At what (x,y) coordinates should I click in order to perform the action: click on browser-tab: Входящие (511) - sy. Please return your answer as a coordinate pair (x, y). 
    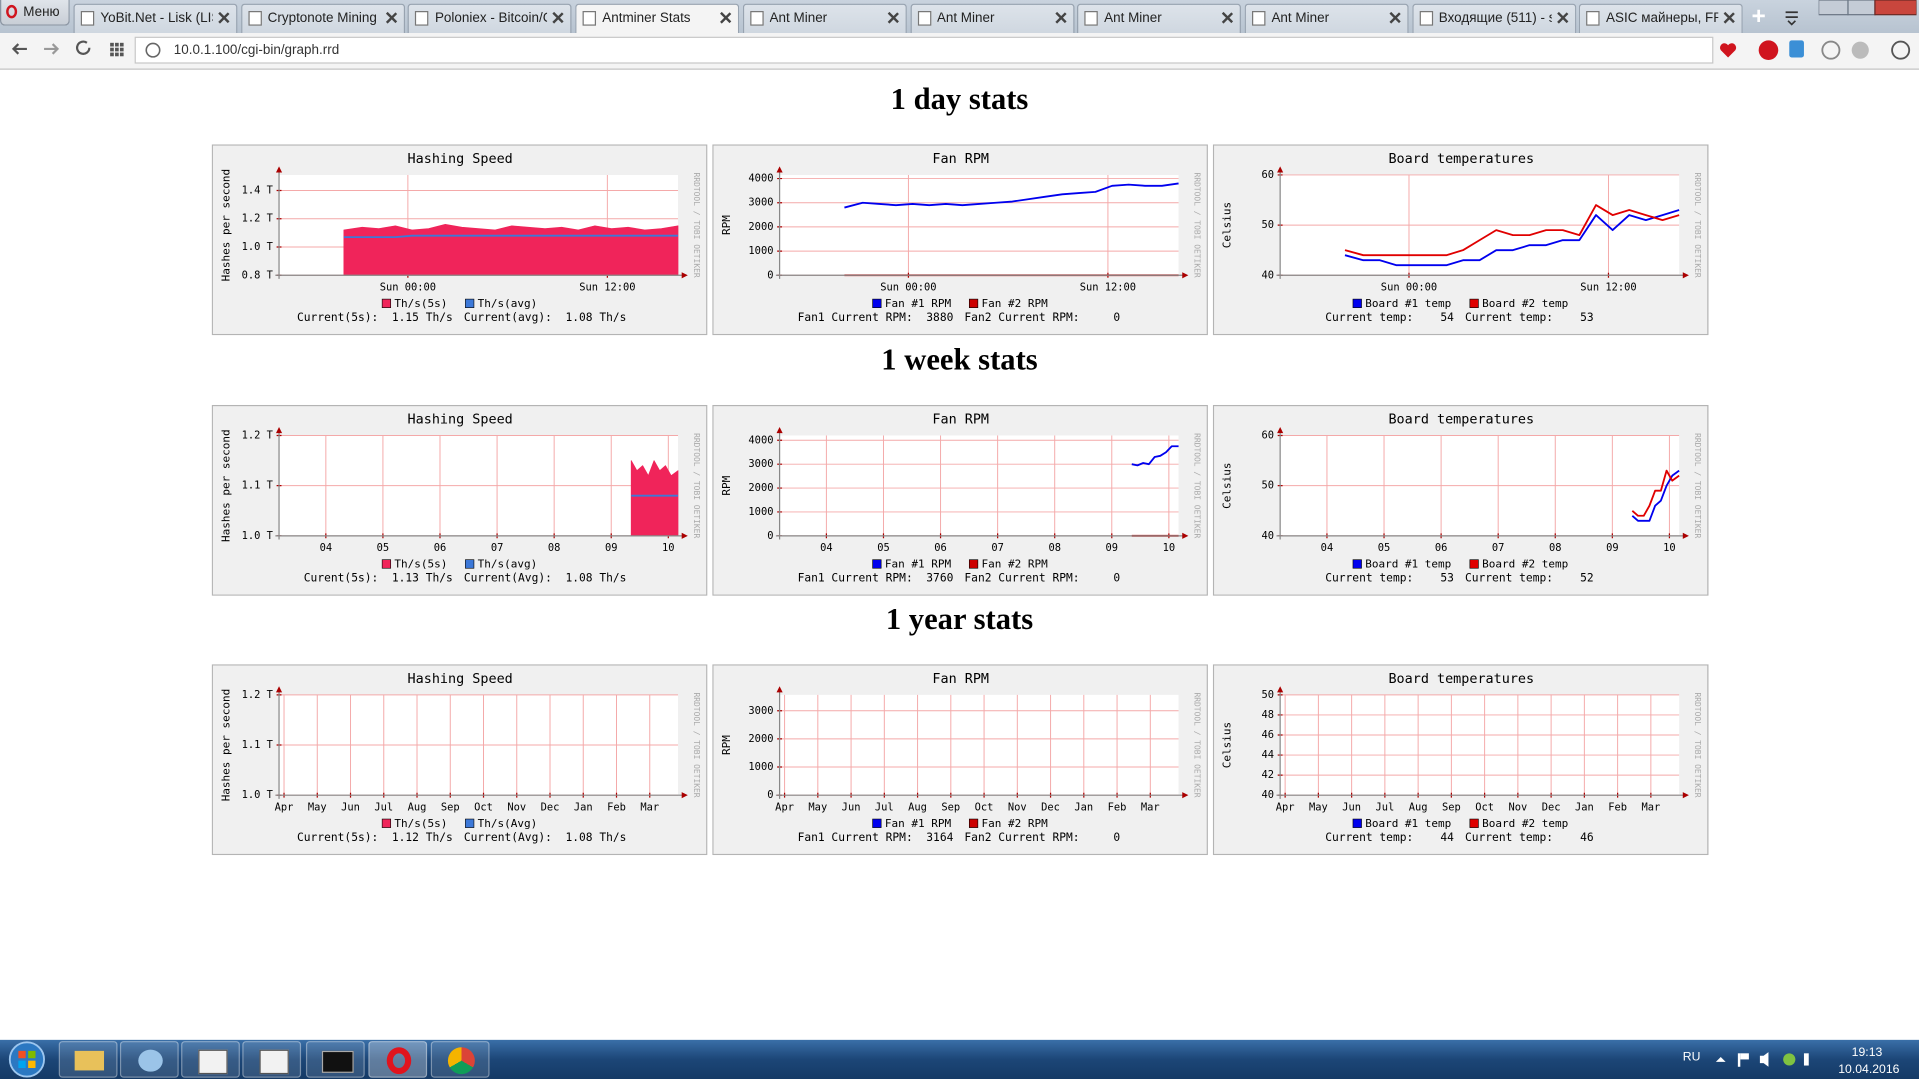
    Looking at the image, I should click on (1493, 18).